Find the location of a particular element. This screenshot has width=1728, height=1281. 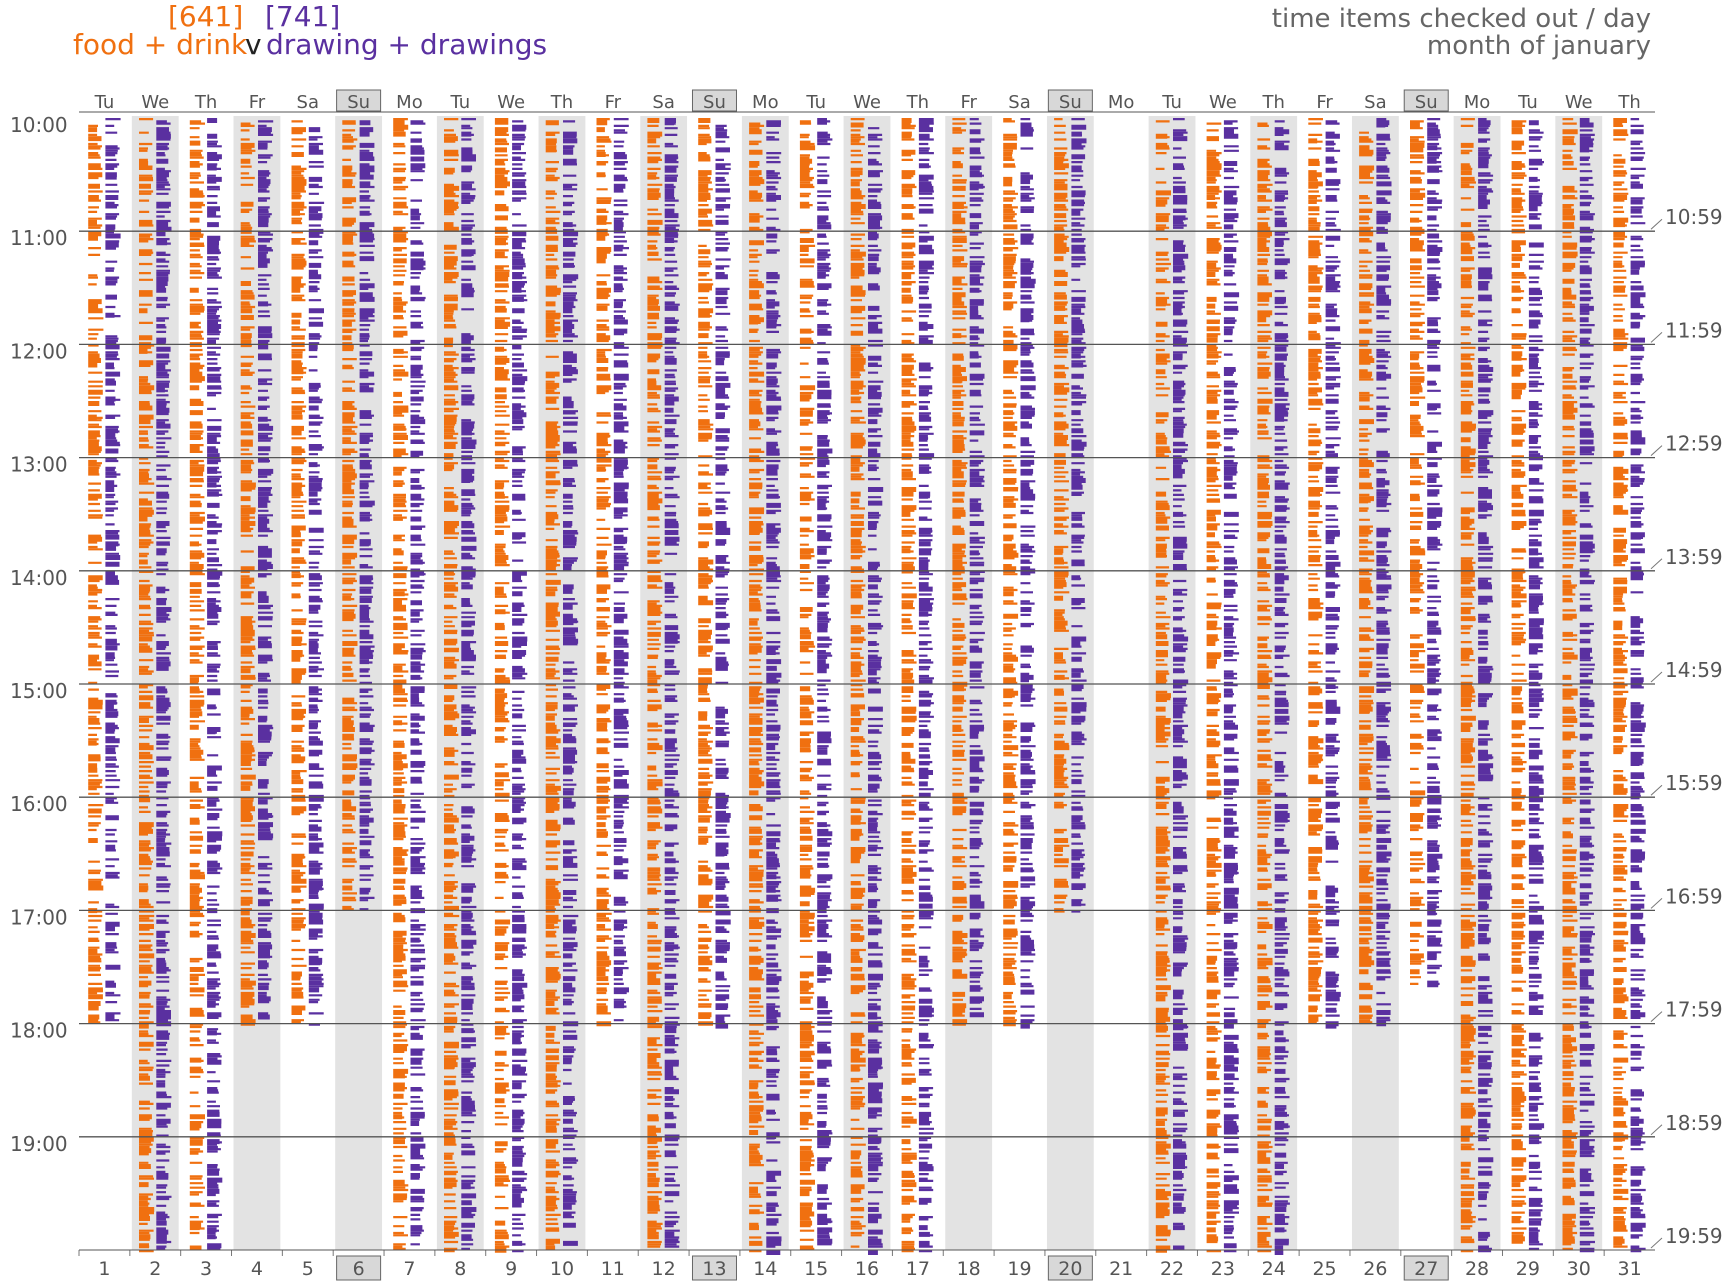

day-number-label: 30 is located at coordinates (1579, 1269).